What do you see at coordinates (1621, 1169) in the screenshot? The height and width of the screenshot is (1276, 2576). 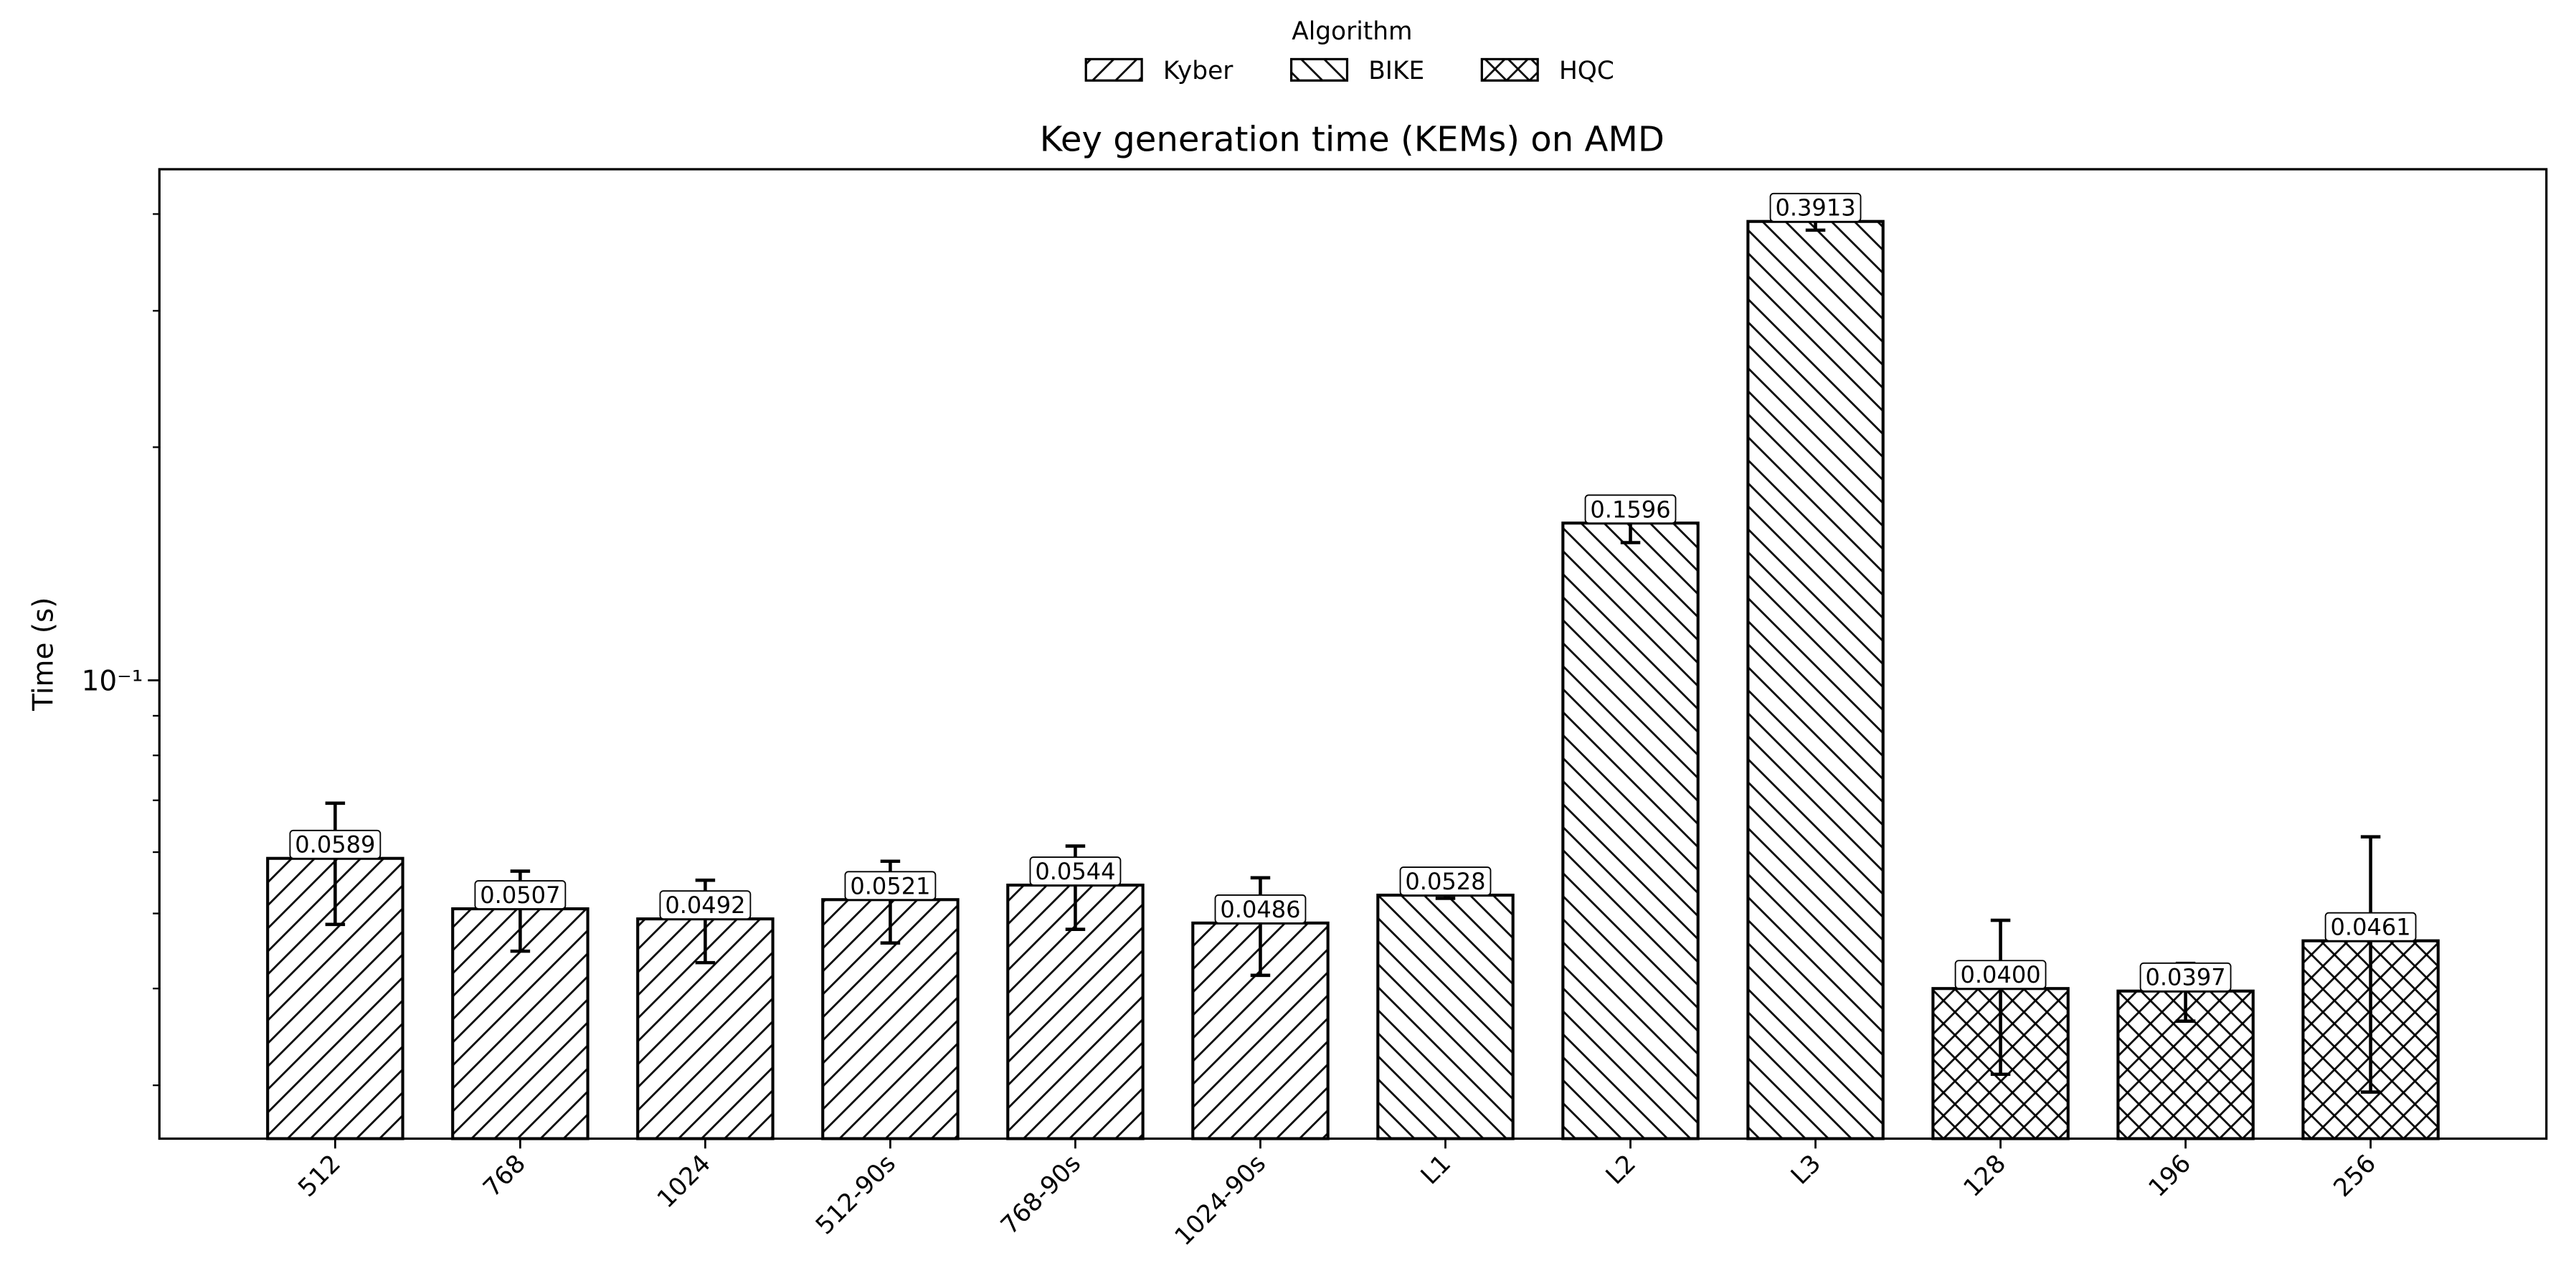 I see `x-tick-label: L2` at bounding box center [1621, 1169].